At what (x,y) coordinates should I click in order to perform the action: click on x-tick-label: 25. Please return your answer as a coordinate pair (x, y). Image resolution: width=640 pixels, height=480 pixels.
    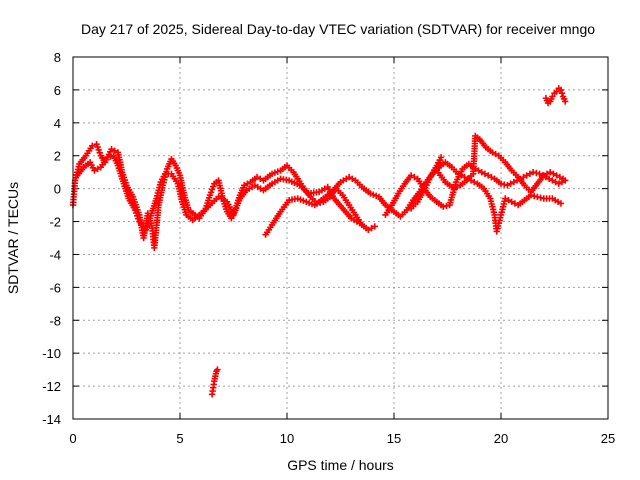
    Looking at the image, I should click on (608, 438).